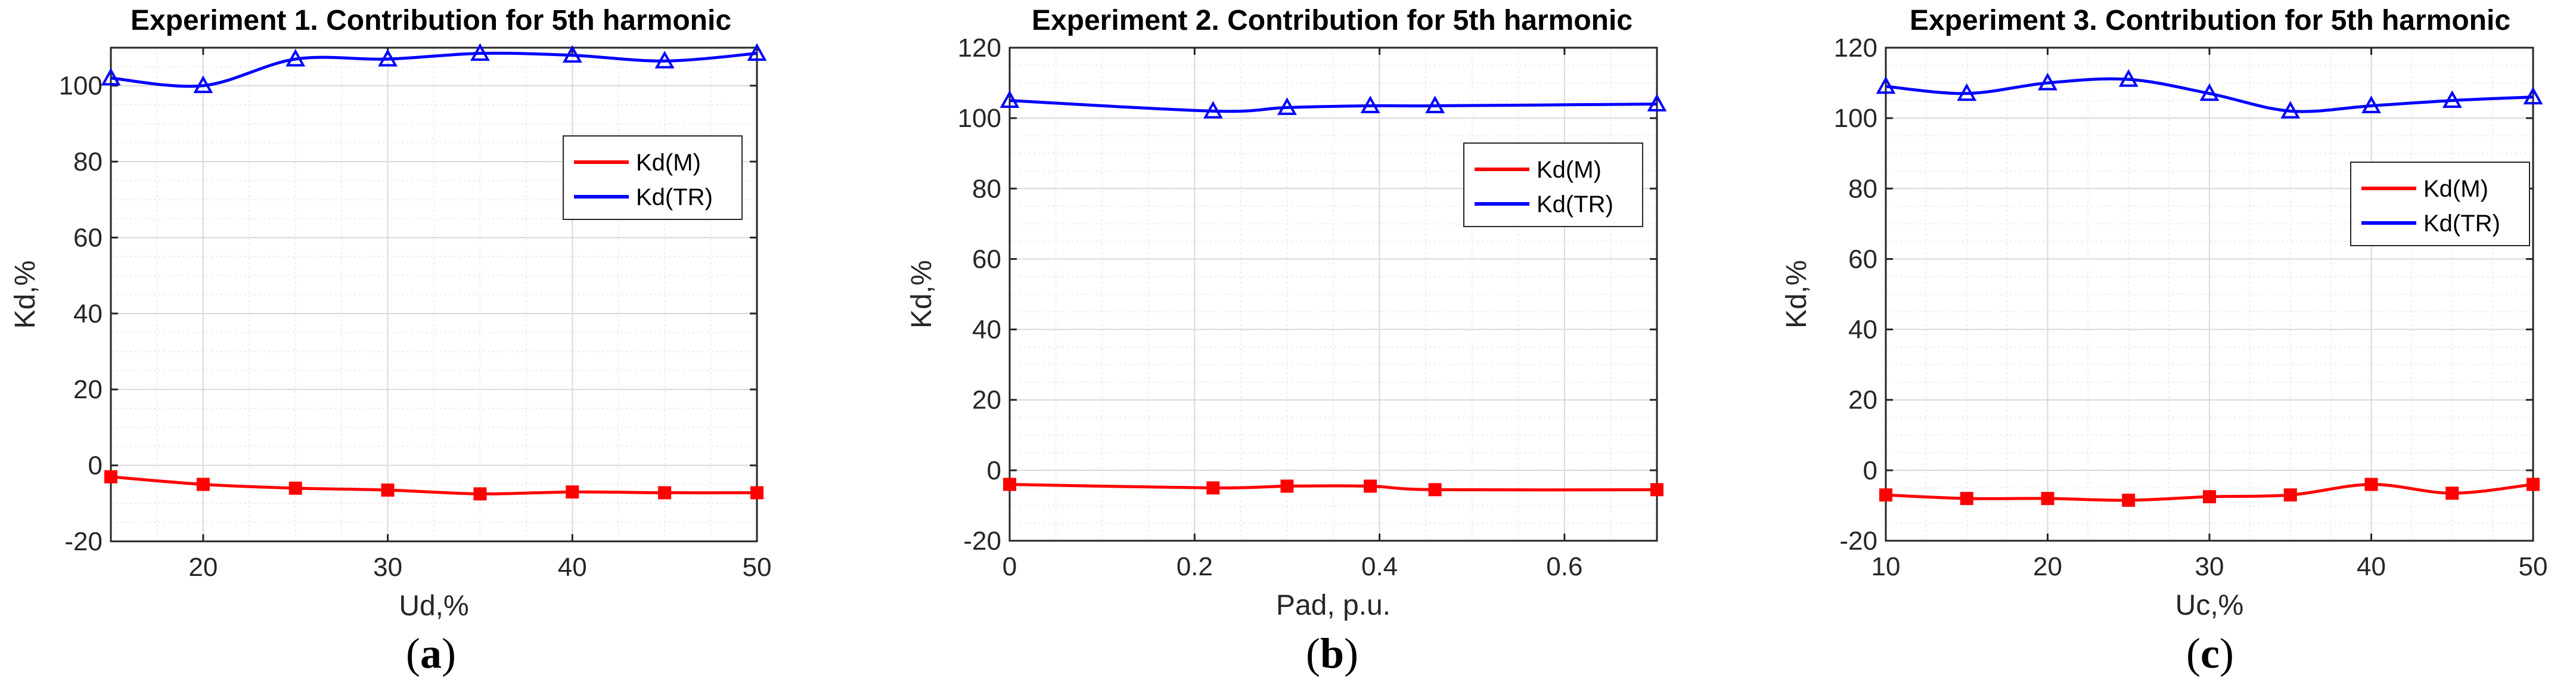 Image resolution: width=2576 pixels, height=688 pixels. I want to click on panel-label: (c), so click(2210, 653).